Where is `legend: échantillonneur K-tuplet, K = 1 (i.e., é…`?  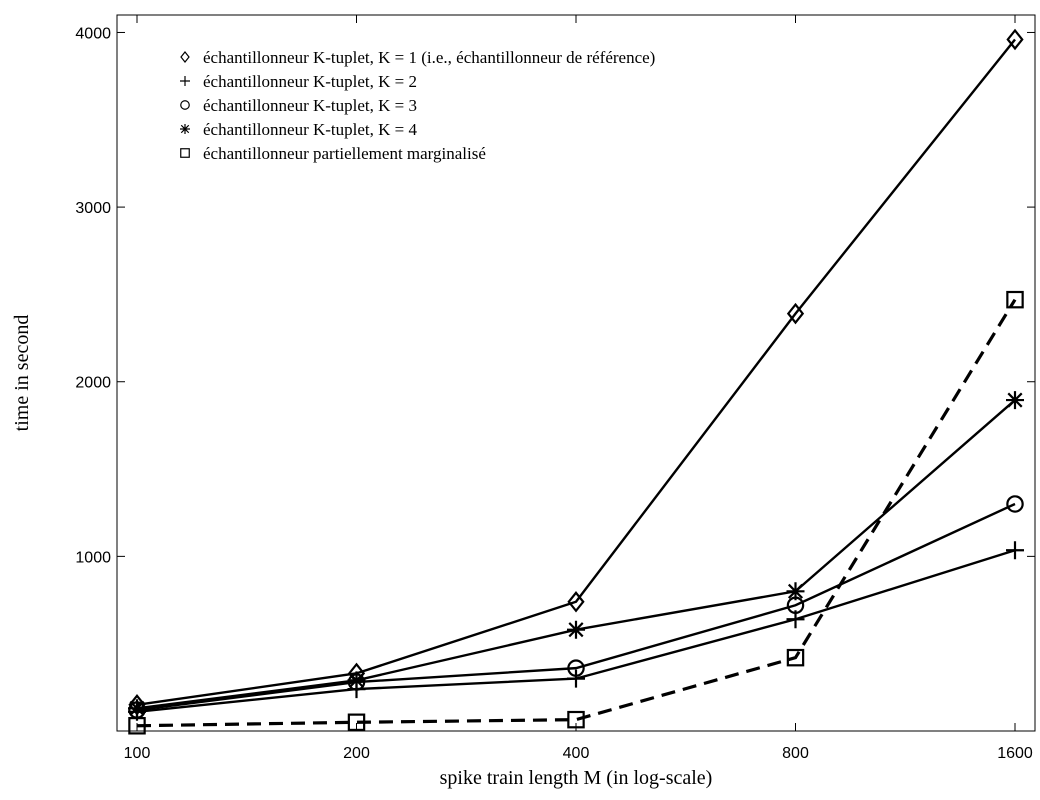
legend: échantillonneur K-tuplet, K = 1 (i.e., é… is located at coordinates (417, 105).